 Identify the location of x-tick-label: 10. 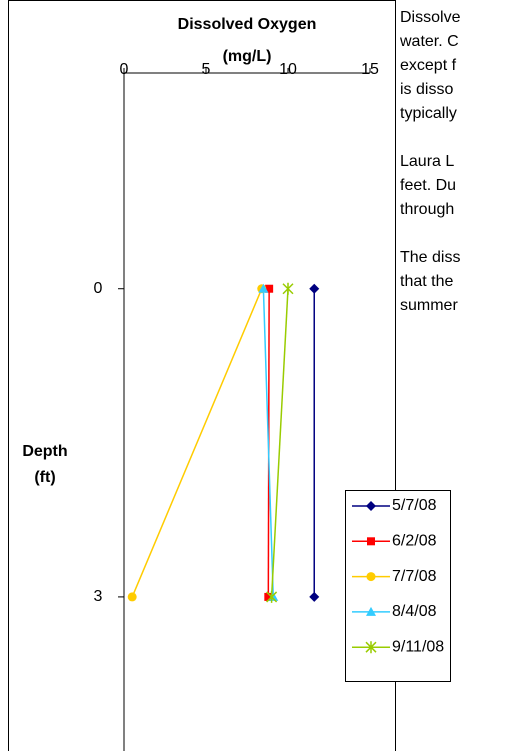
(288, 69).